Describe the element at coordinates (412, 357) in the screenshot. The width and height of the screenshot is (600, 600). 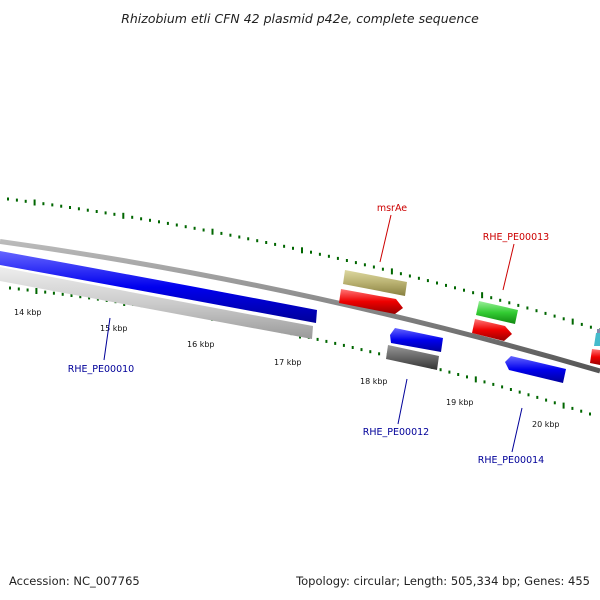
I see `gene-rhe-pe00012` at that location.